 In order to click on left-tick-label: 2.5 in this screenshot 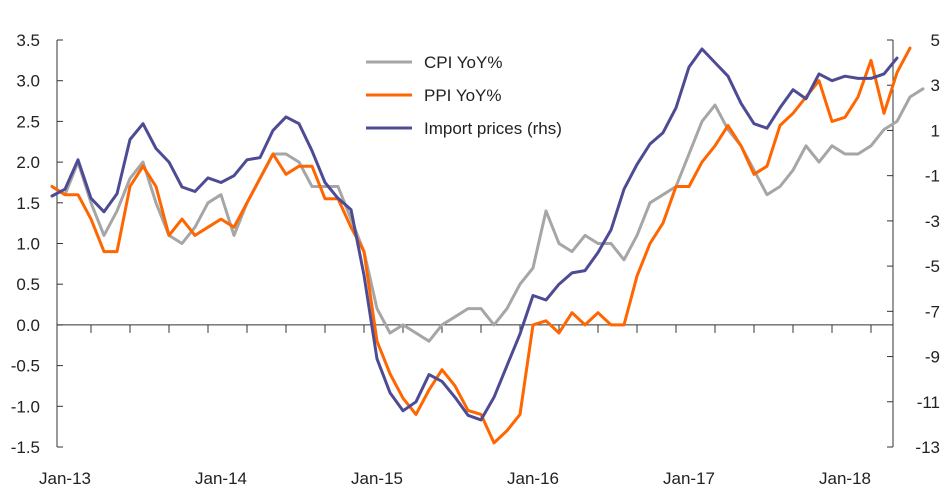, I will do `click(28, 121)`.